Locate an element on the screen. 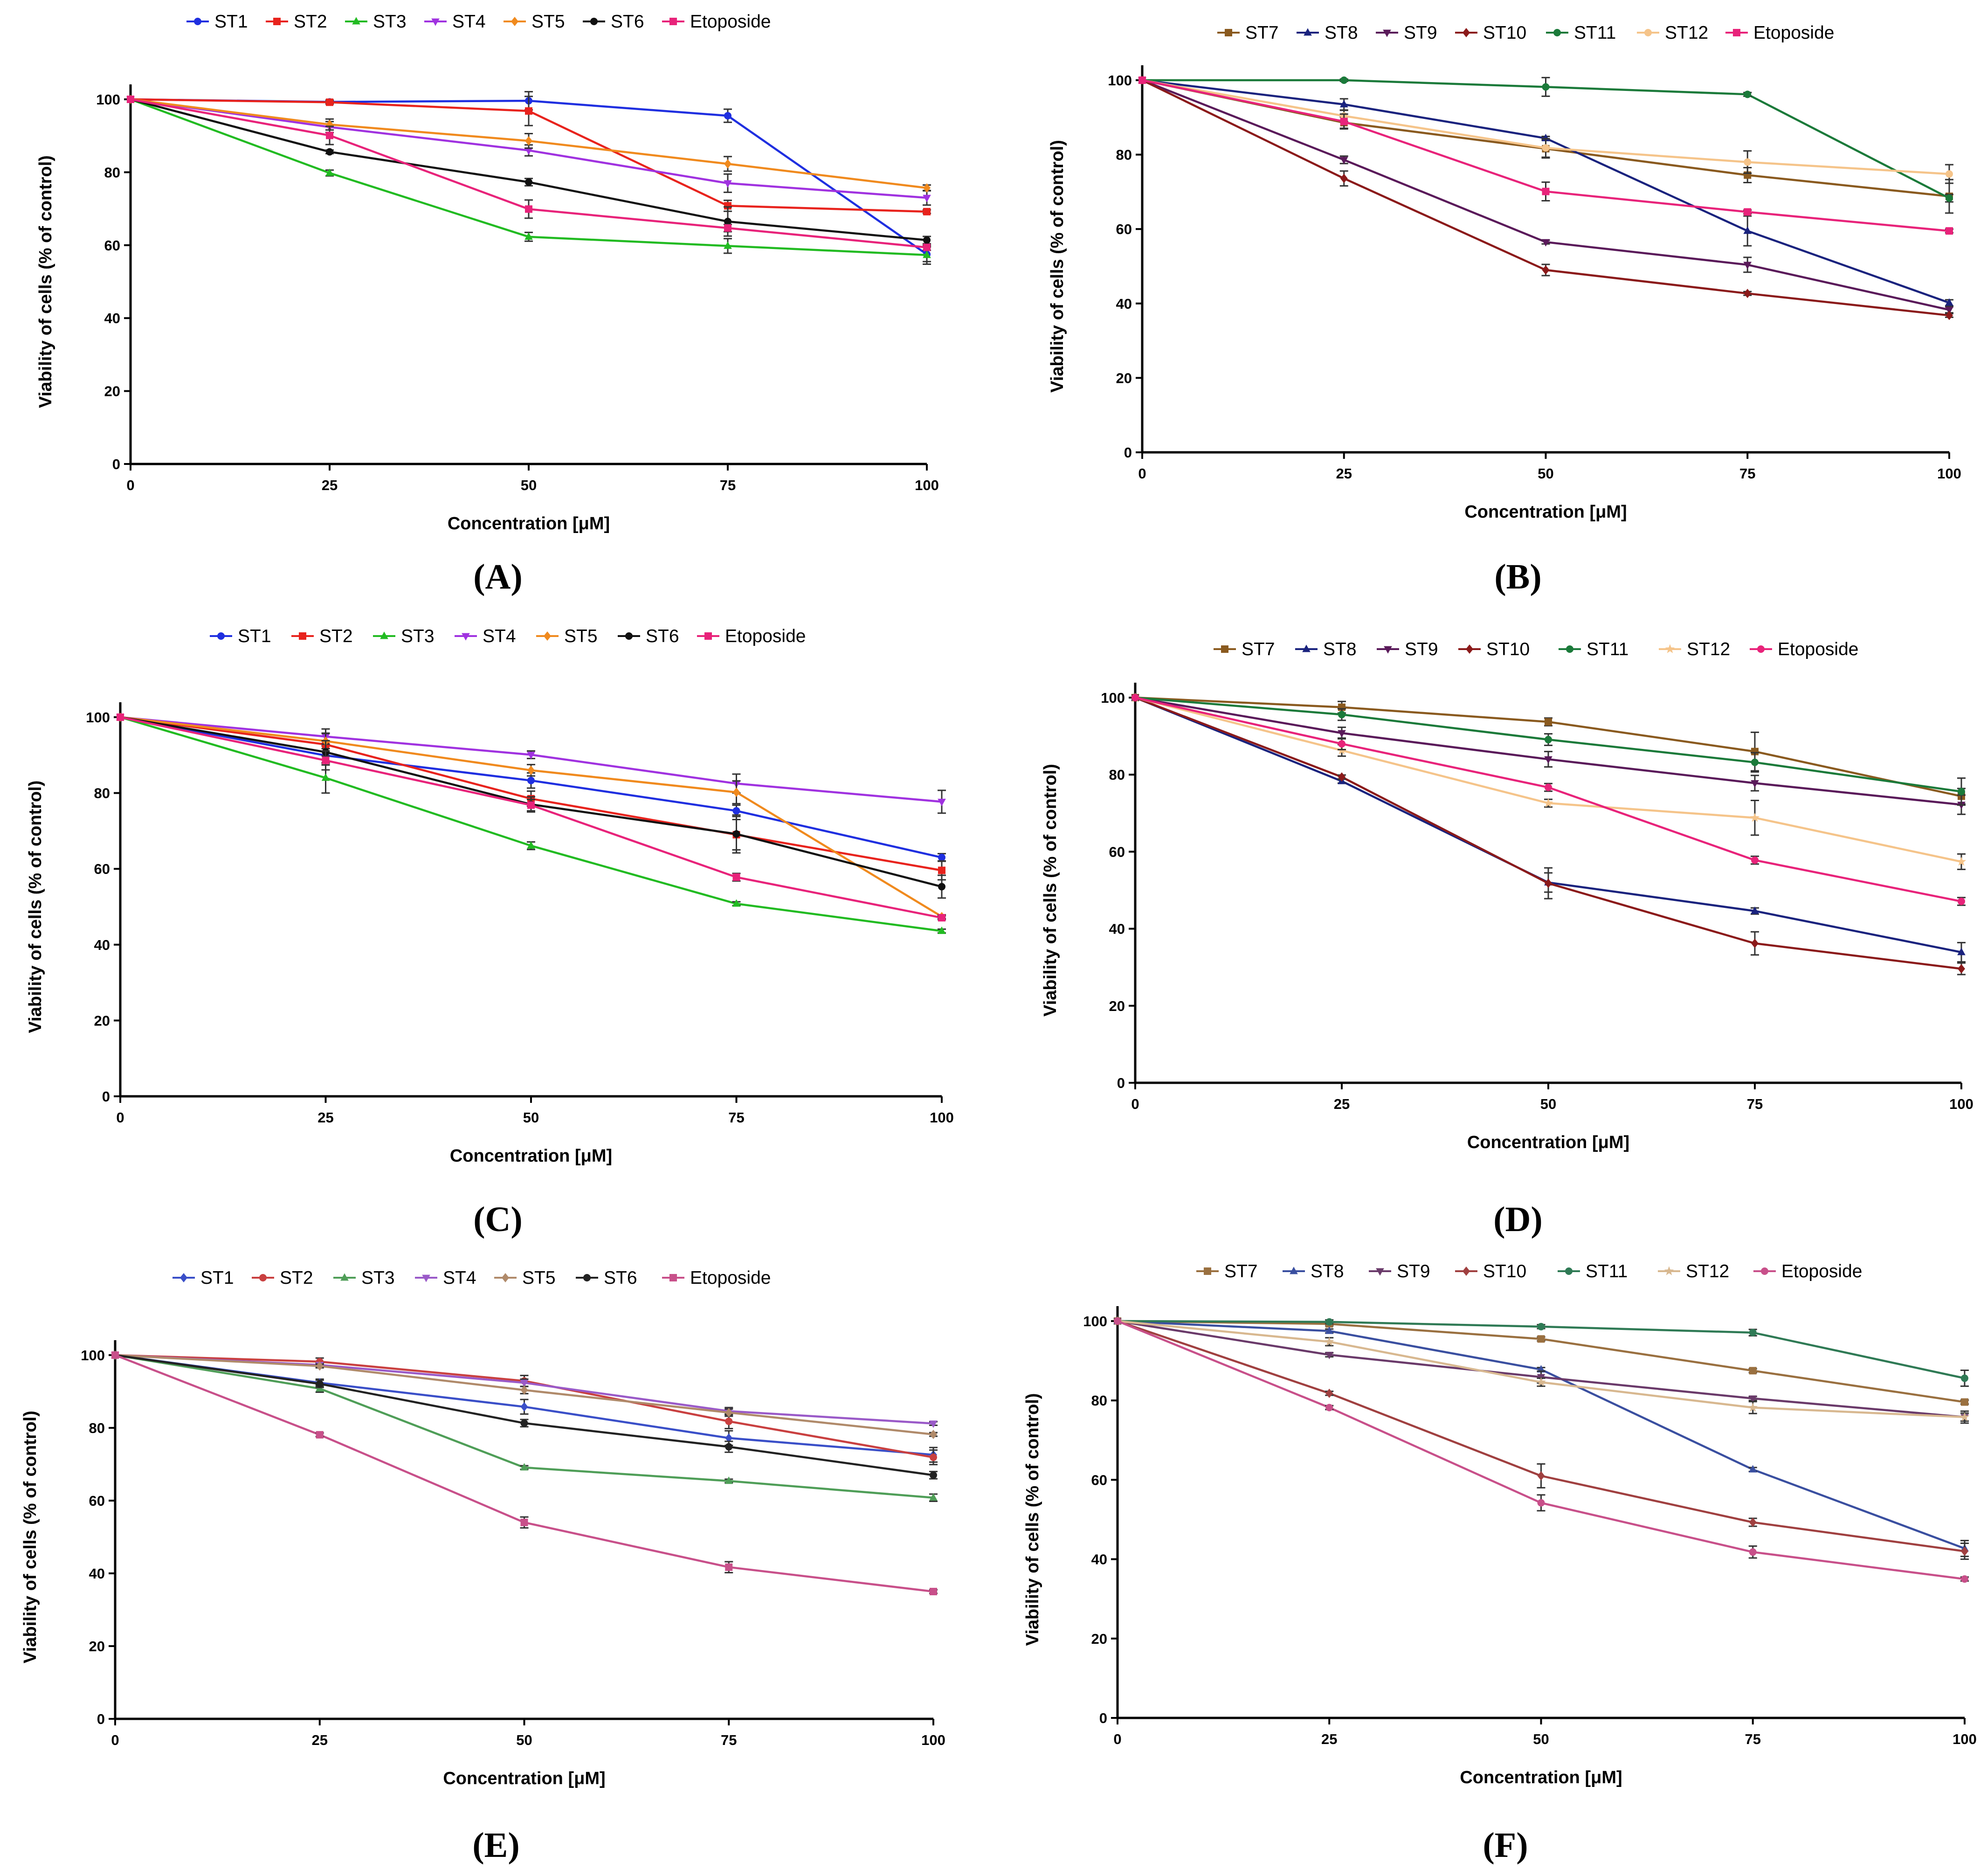 Image resolution: width=1987 pixels, height=1876 pixels. legend-label-st12: ST12 is located at coordinates (1707, 1271).